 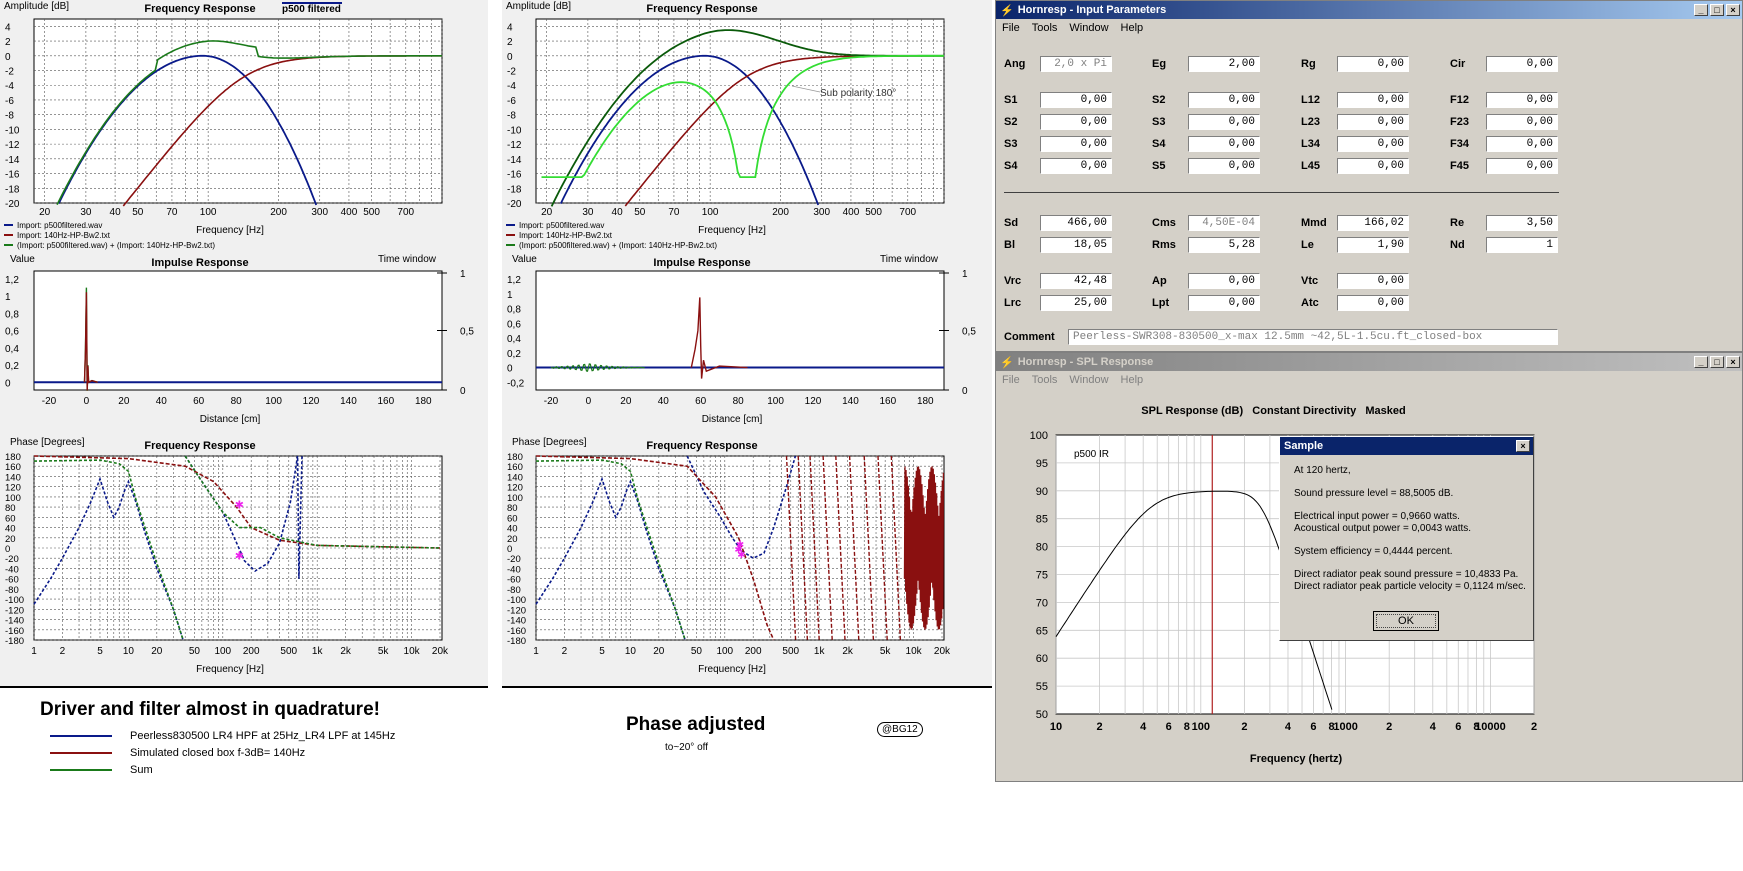 I want to click on dialog-titlebar: Sample ×, so click(x=1406, y=446).